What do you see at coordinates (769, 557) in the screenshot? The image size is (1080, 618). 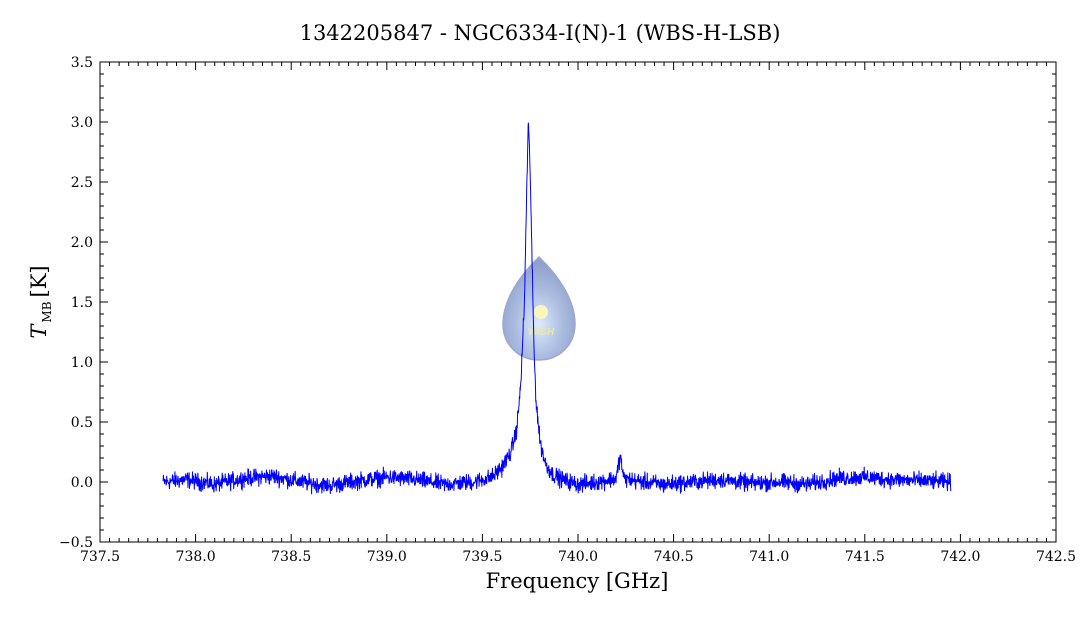 I see `x-tick-label: 741.0` at bounding box center [769, 557].